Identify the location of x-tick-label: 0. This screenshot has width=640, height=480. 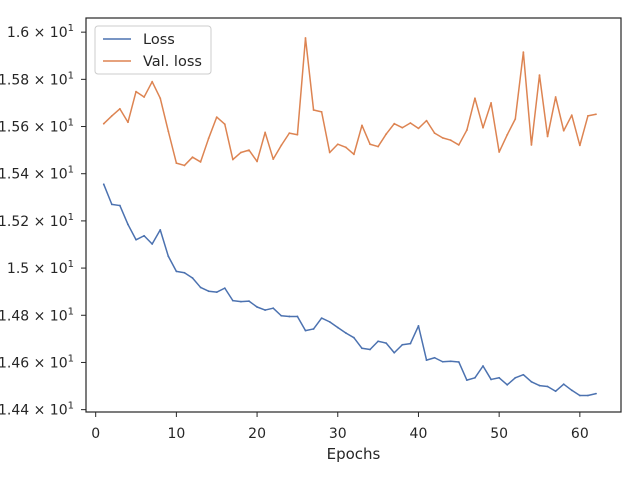
(95, 434).